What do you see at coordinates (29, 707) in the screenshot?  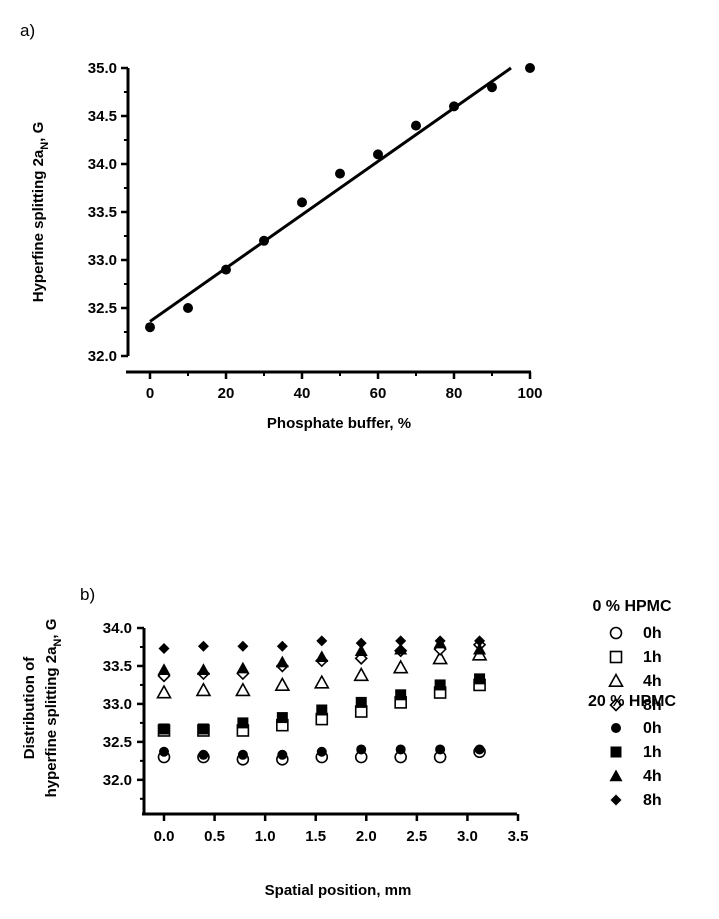 I see `chart-b-y-axis-label-line1: Distribution of` at bounding box center [29, 707].